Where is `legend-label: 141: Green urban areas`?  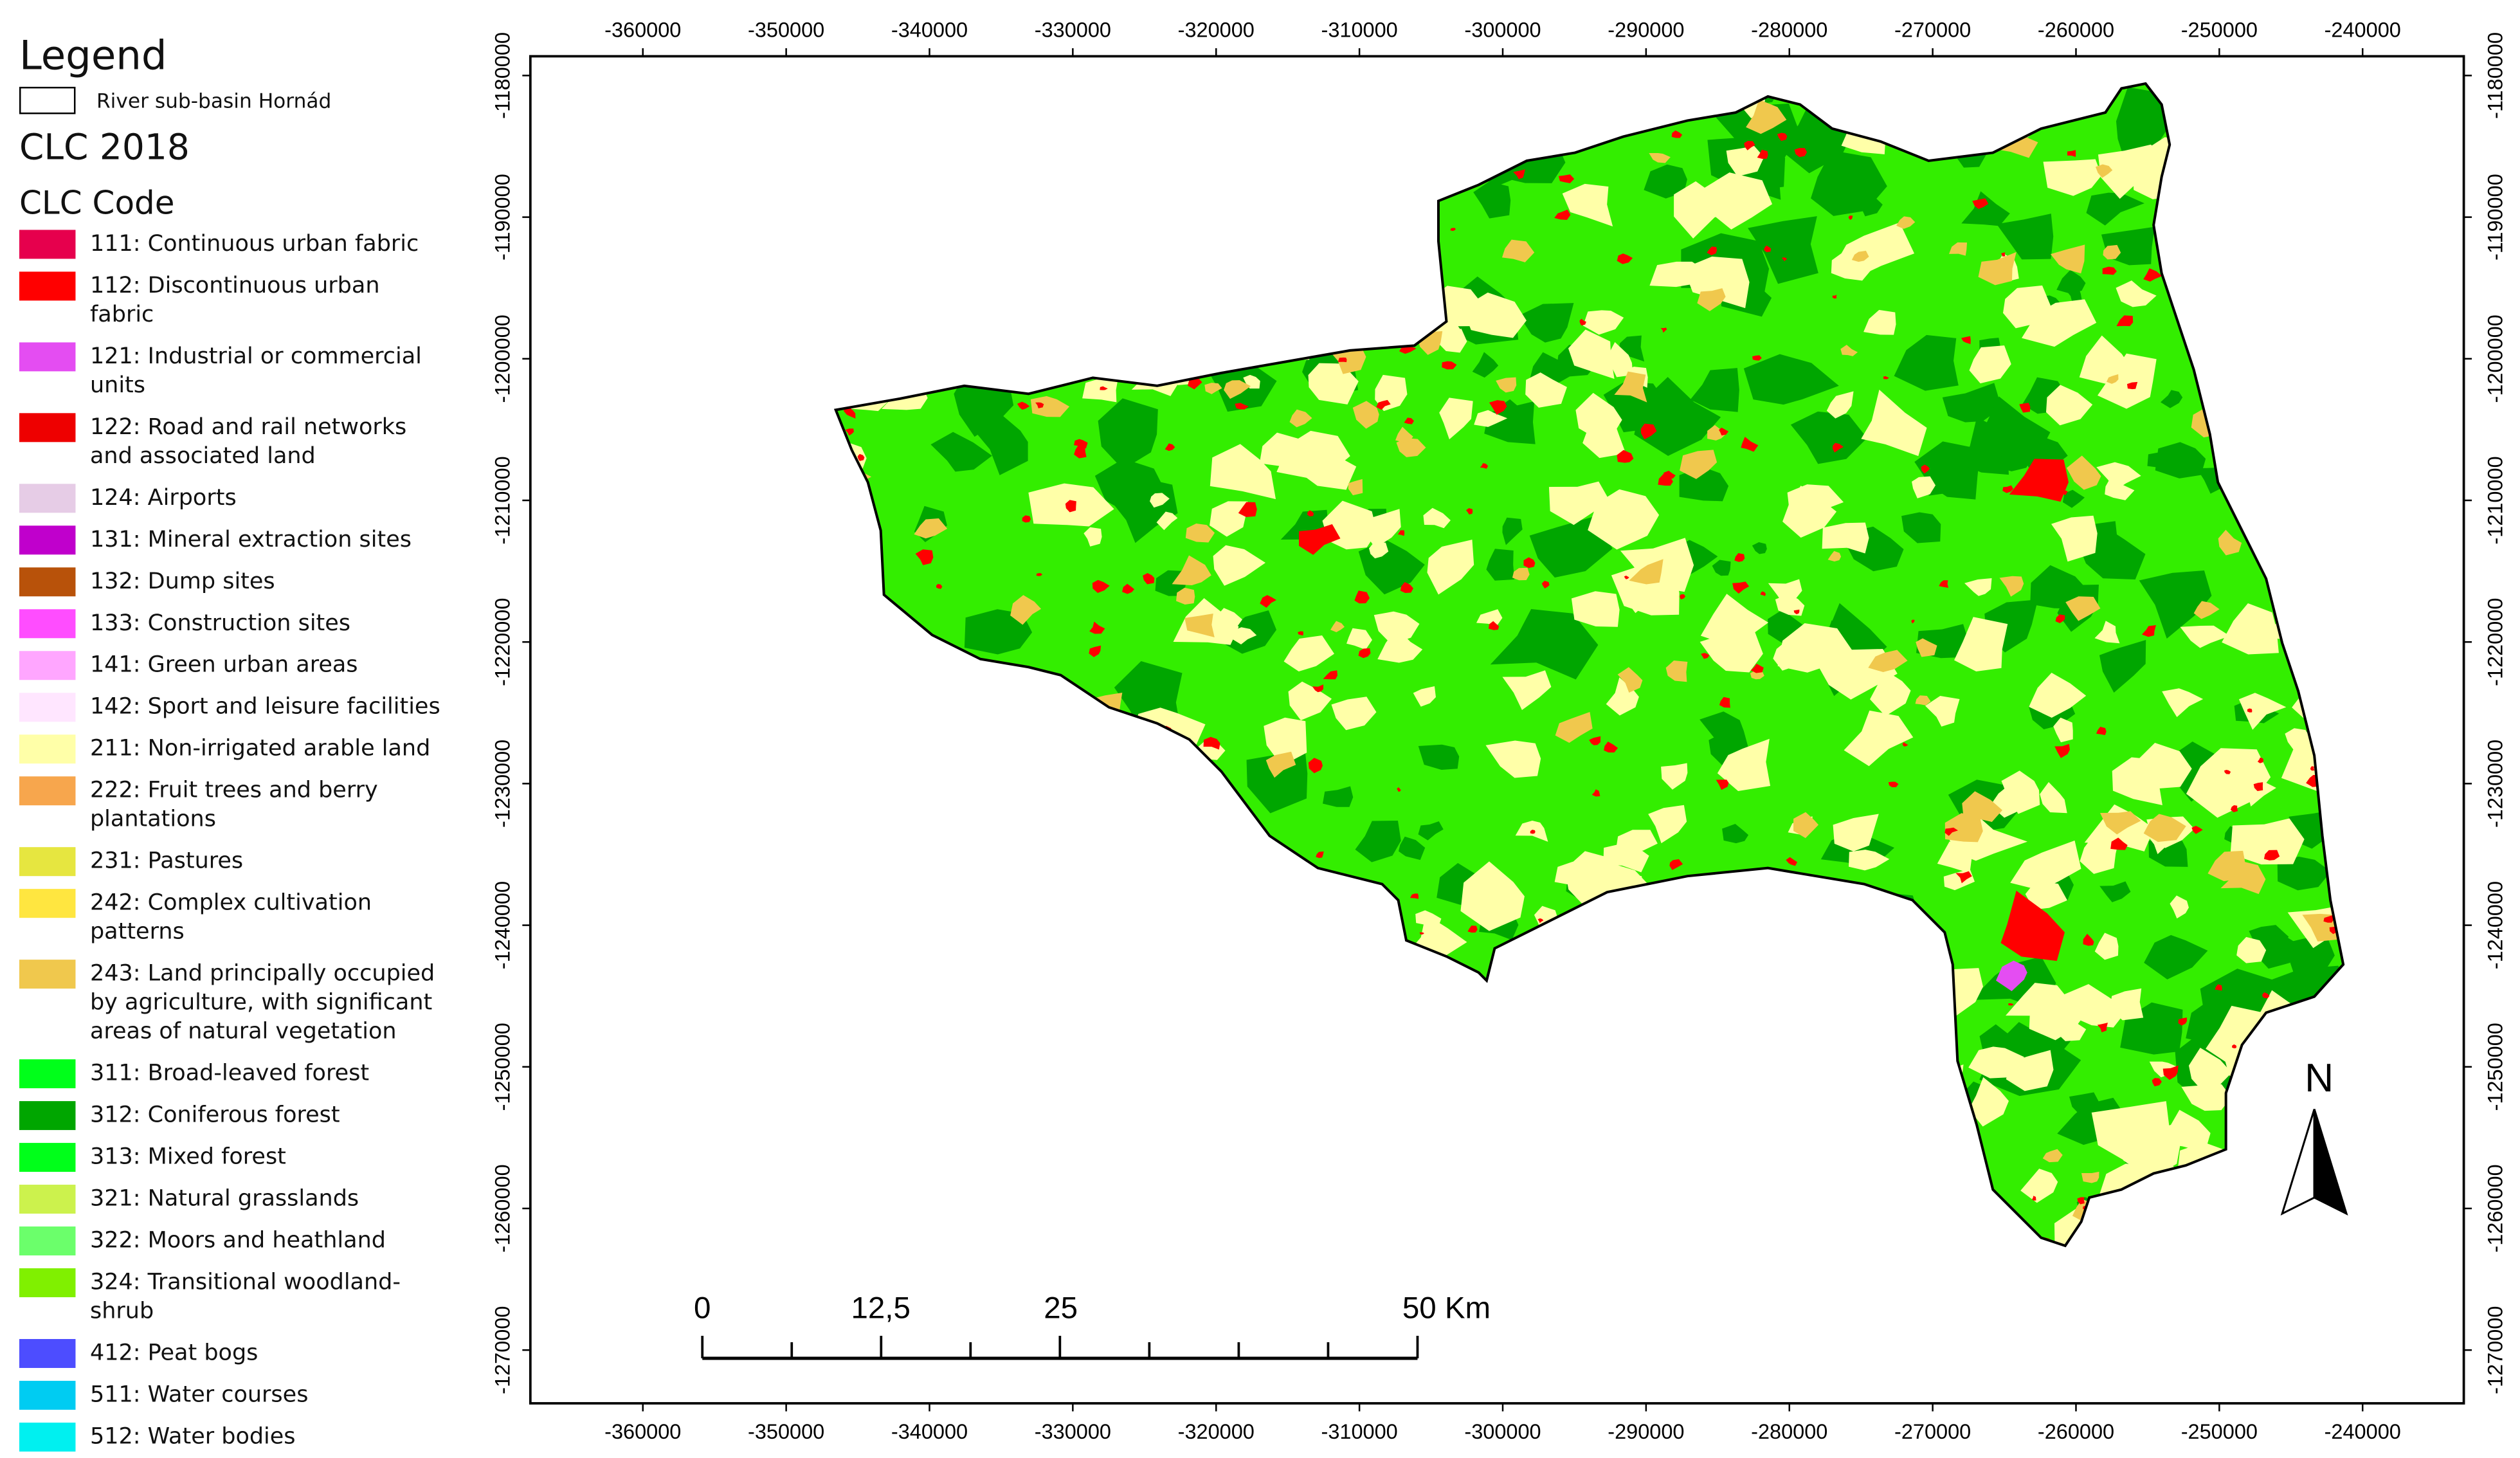
legend-label: 141: Green urban areas is located at coordinates (223, 665).